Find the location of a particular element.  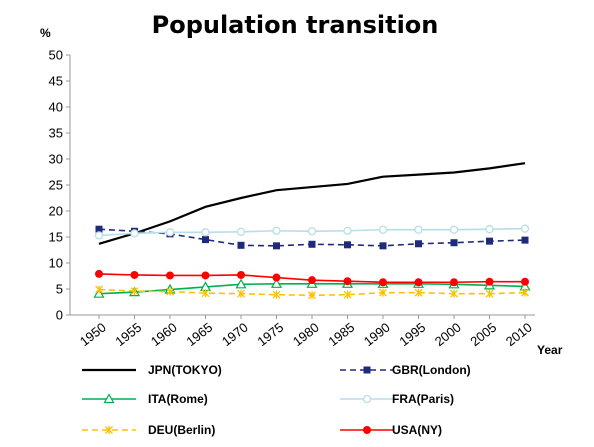

y-axis-label: % is located at coordinates (45, 33).